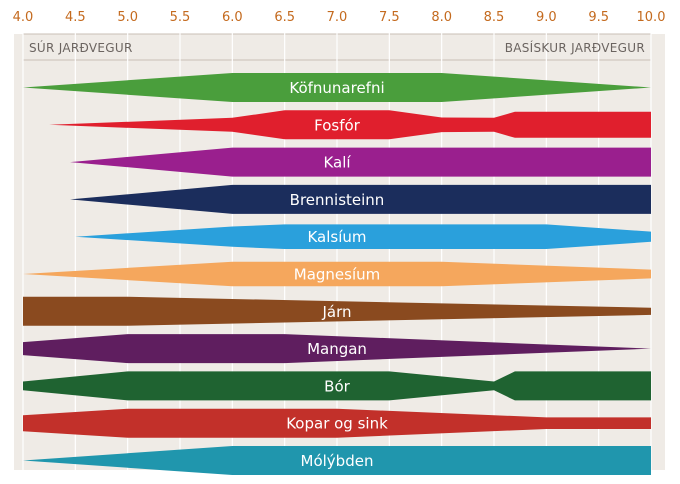  Describe the element at coordinates (546, 17) in the screenshot. I see `x-tick-label: 9.0` at that location.